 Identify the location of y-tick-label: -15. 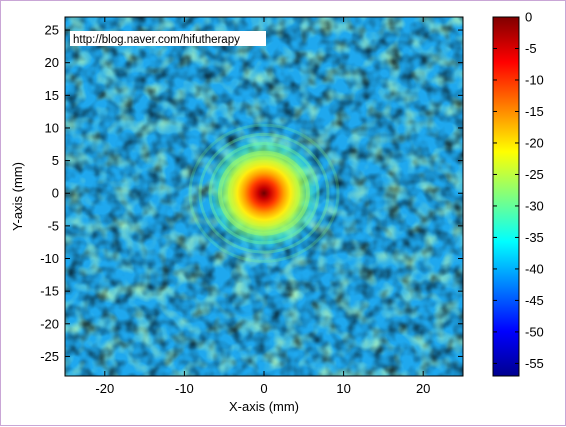
(49, 291).